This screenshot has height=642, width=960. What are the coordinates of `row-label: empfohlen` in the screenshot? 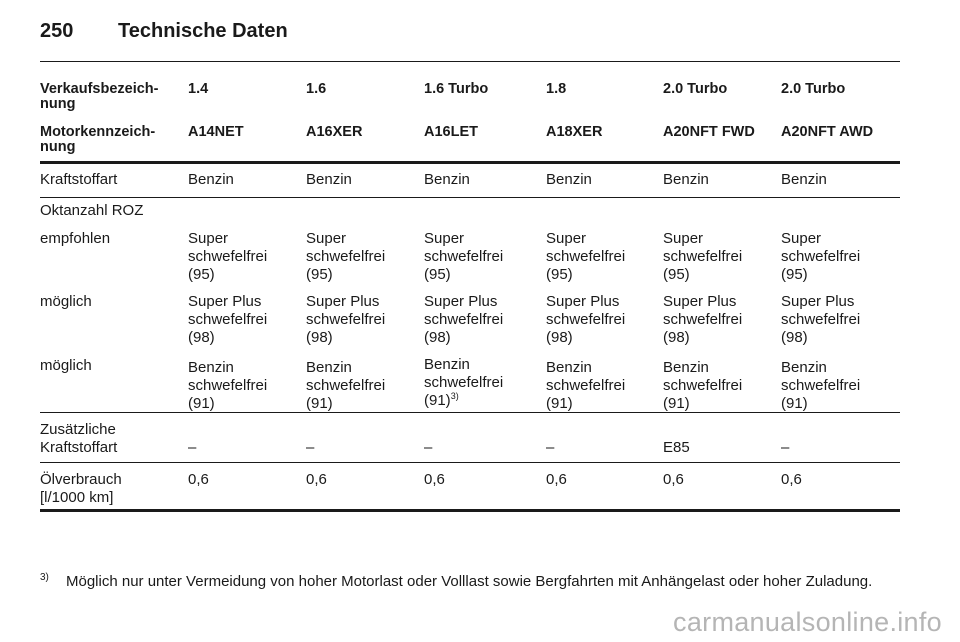 It's located at (75, 238).